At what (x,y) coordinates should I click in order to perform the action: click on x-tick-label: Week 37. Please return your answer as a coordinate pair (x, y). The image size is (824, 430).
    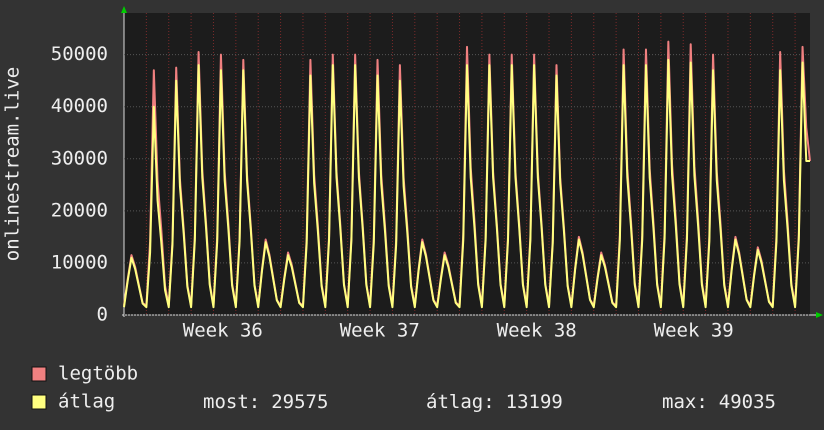
    Looking at the image, I should click on (380, 331).